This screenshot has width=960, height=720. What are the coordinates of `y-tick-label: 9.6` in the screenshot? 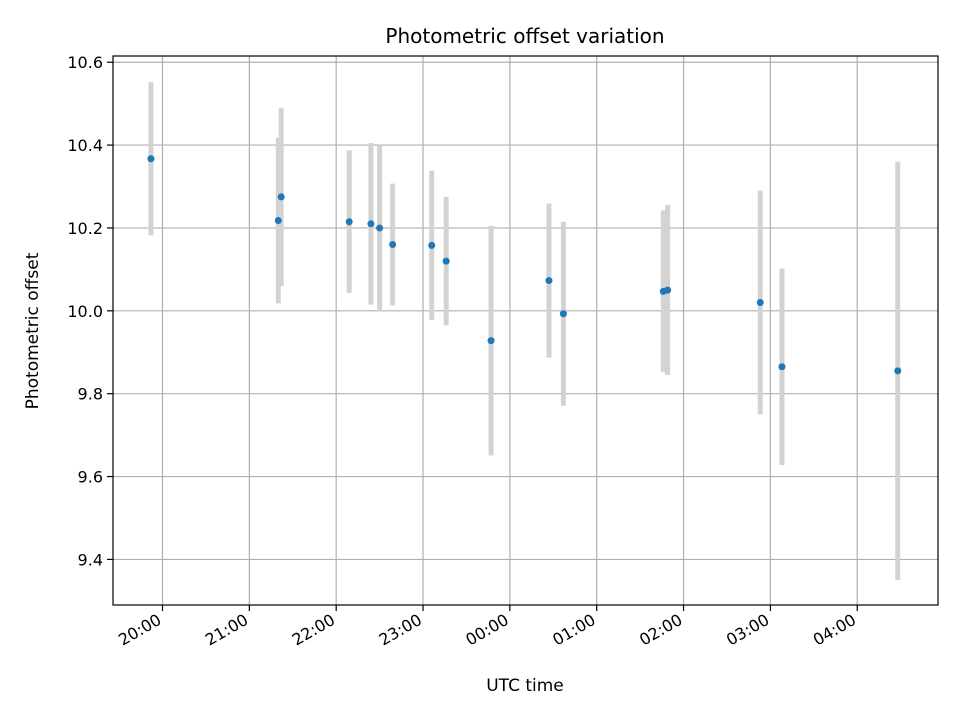 It's located at (90, 477).